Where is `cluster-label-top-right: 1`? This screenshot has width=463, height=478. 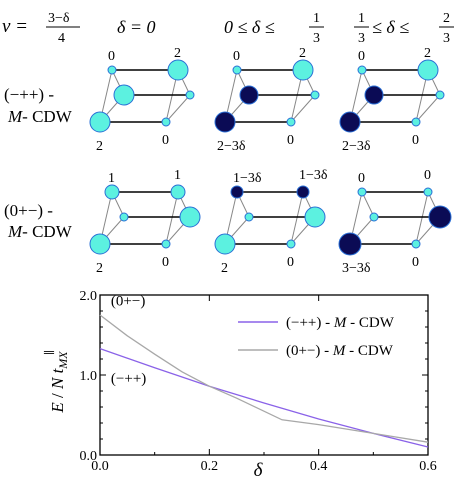
cluster-label-top-right: 1 is located at coordinates (177, 175).